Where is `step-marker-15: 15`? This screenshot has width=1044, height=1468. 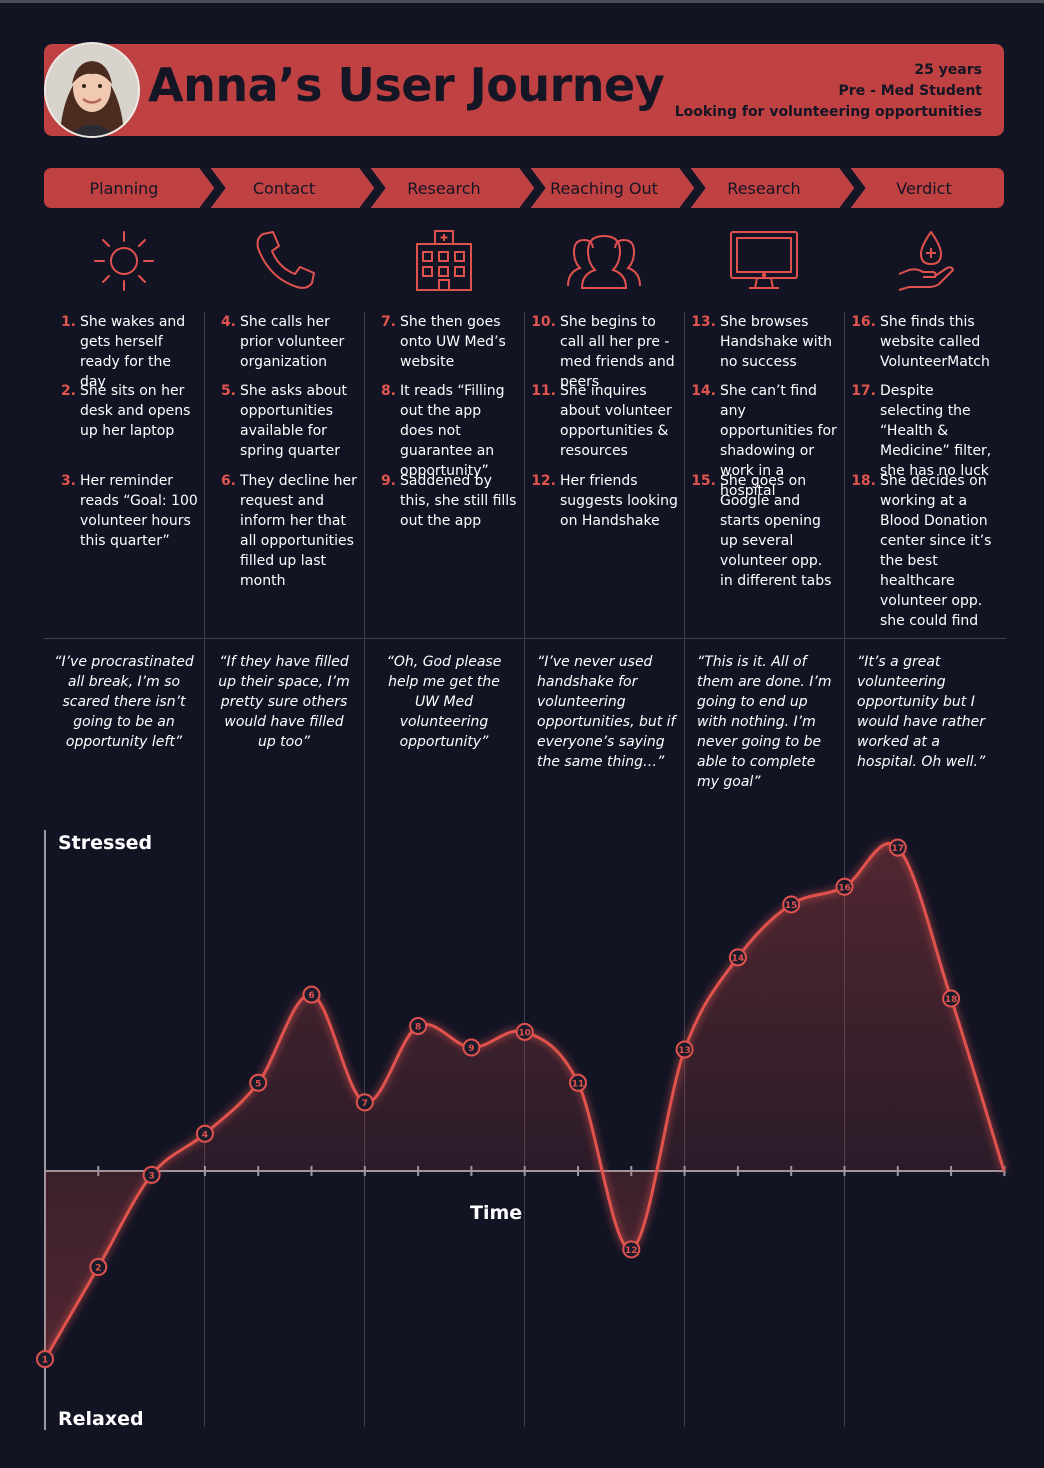
step-marker-15: 15 is located at coordinates (791, 904).